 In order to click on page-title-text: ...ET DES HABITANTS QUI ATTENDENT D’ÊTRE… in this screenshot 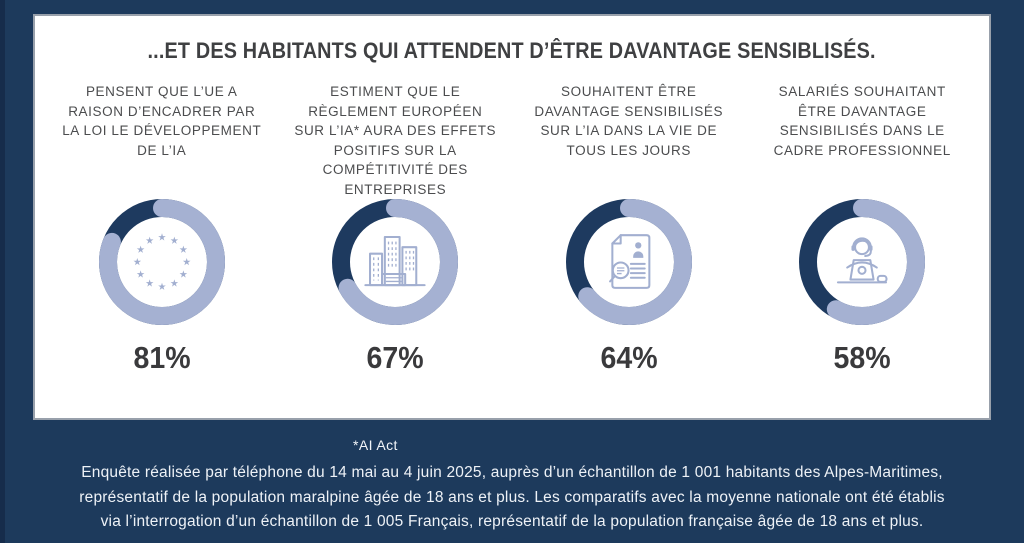, I will do `click(512, 50)`.